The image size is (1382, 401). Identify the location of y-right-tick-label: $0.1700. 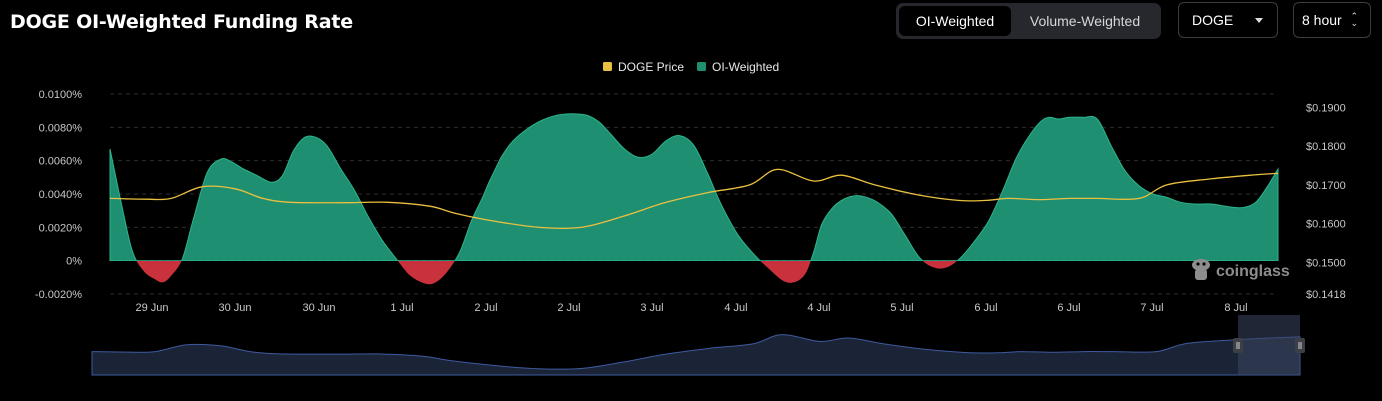
(1326, 186).